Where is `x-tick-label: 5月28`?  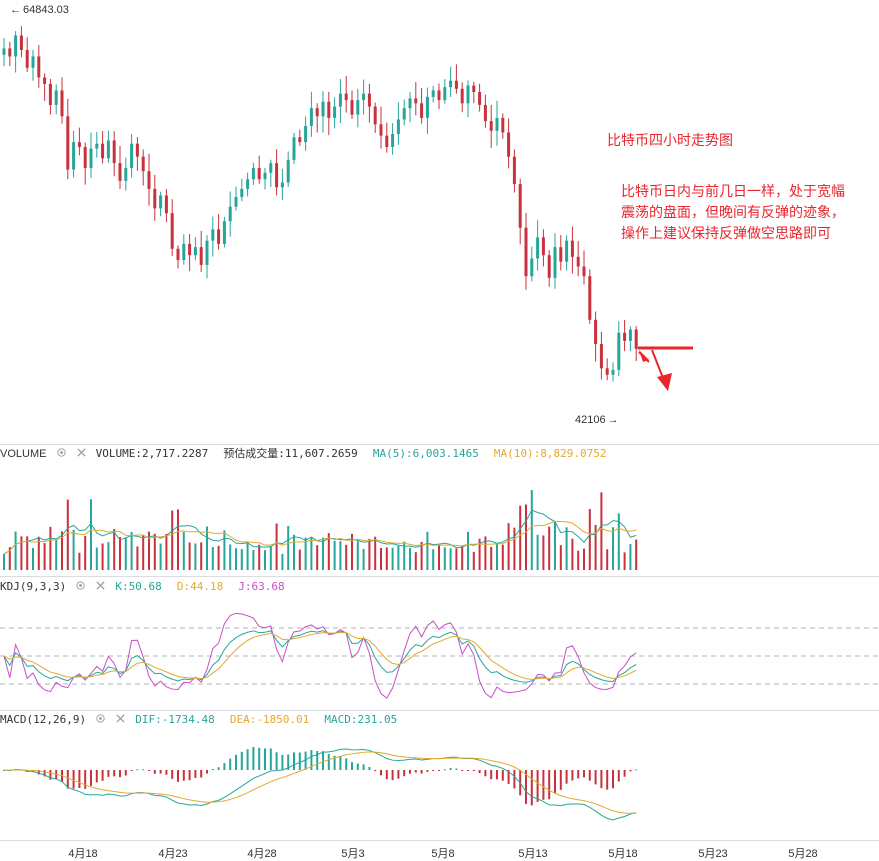 x-tick-label: 5月28 is located at coordinates (803, 854).